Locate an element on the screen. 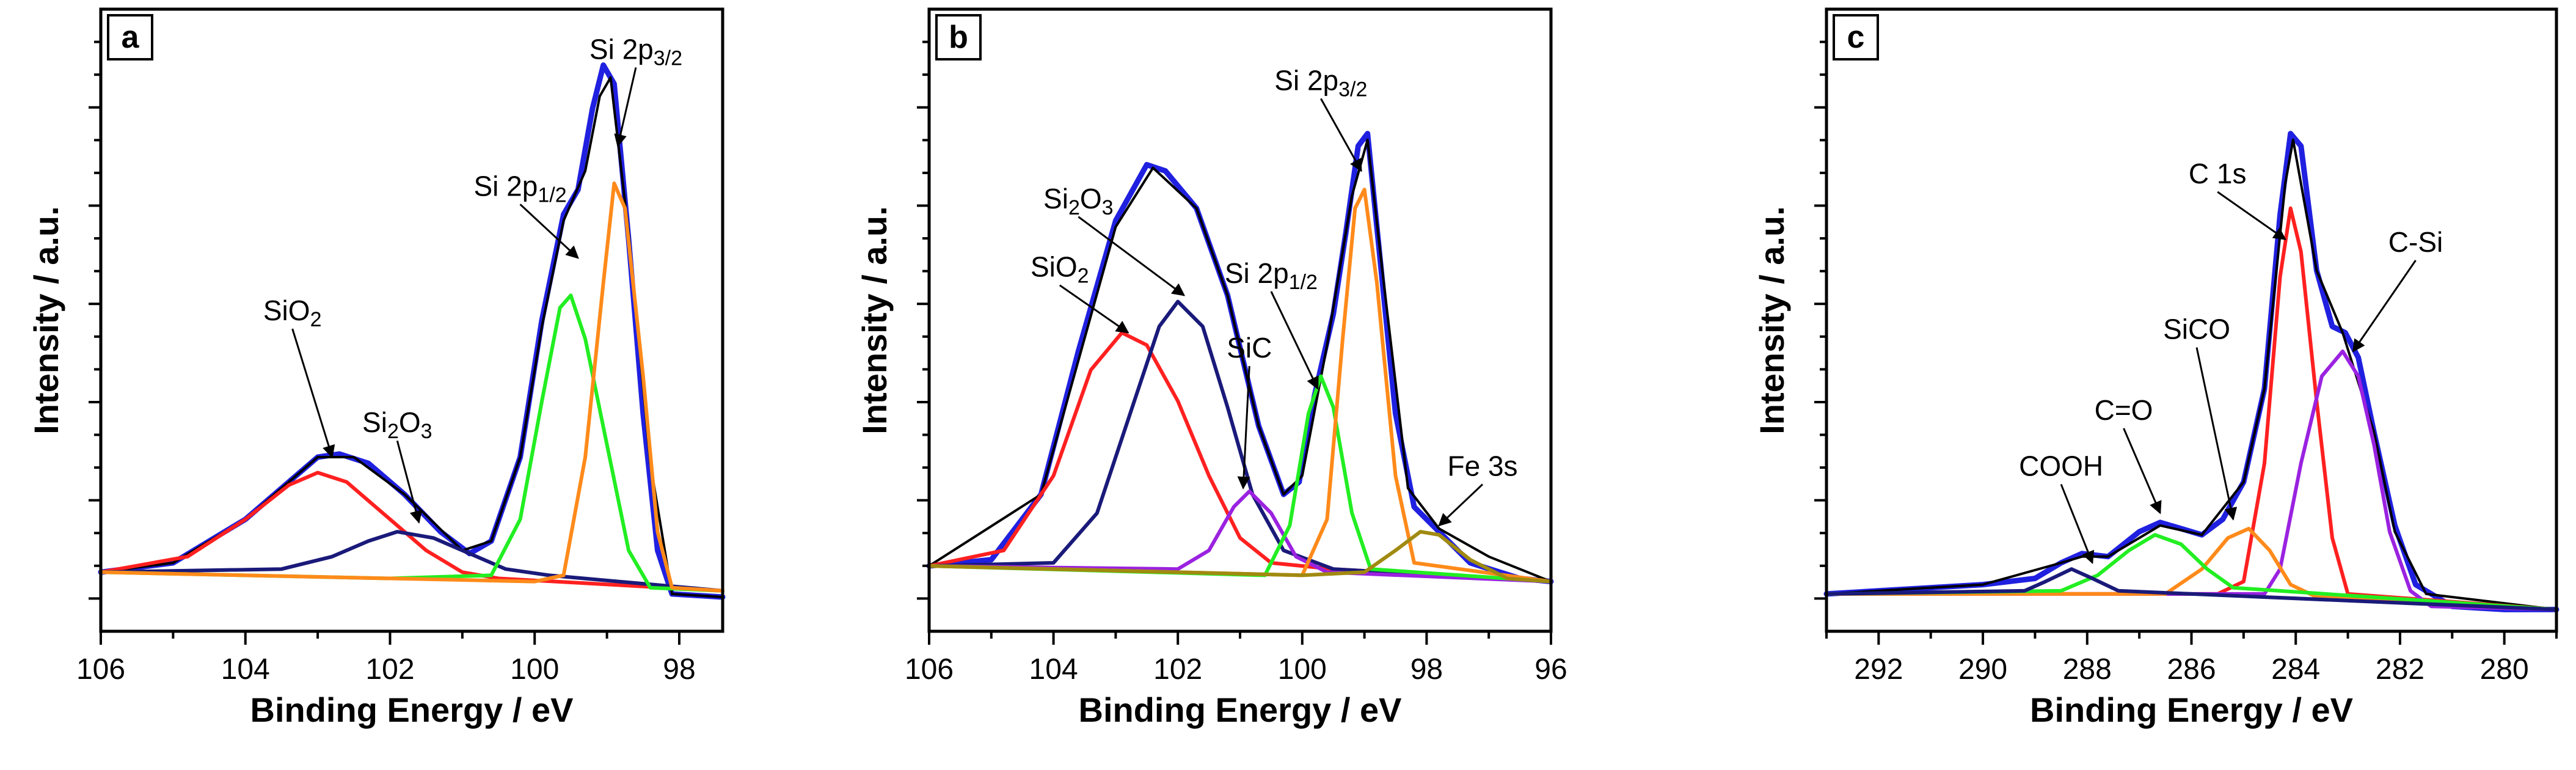 This screenshot has height=770, width=2576. annotation-label-b-2: SiC is located at coordinates (1249, 348).